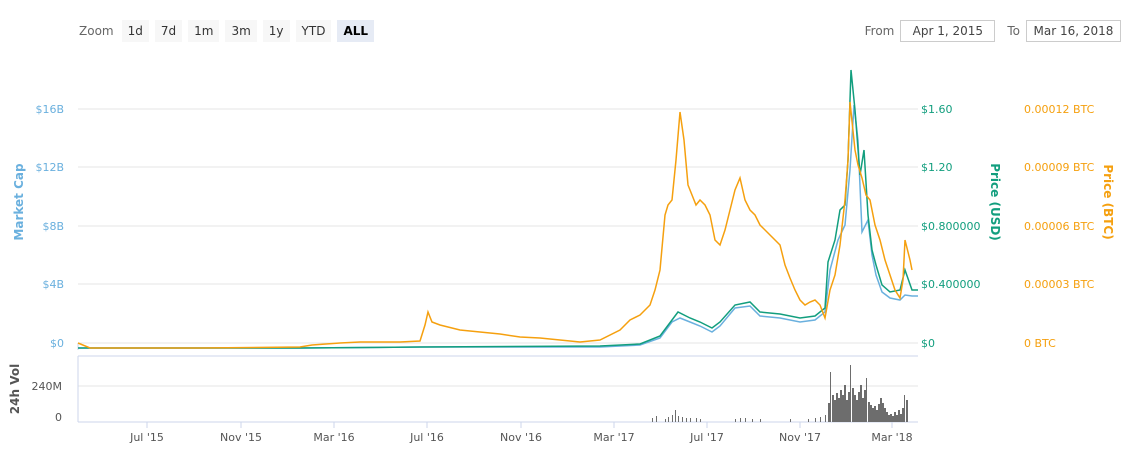 The image size is (1127, 450). What do you see at coordinates (19, 202) in the screenshot?
I see `market-cap-axis-title: Market Cap` at bounding box center [19, 202].